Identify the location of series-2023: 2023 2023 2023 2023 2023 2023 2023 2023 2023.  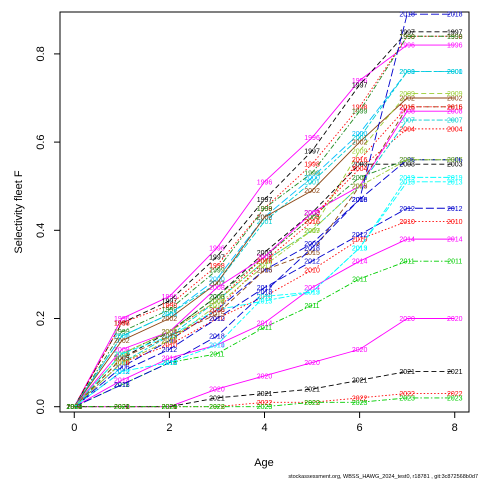
(264, 403).